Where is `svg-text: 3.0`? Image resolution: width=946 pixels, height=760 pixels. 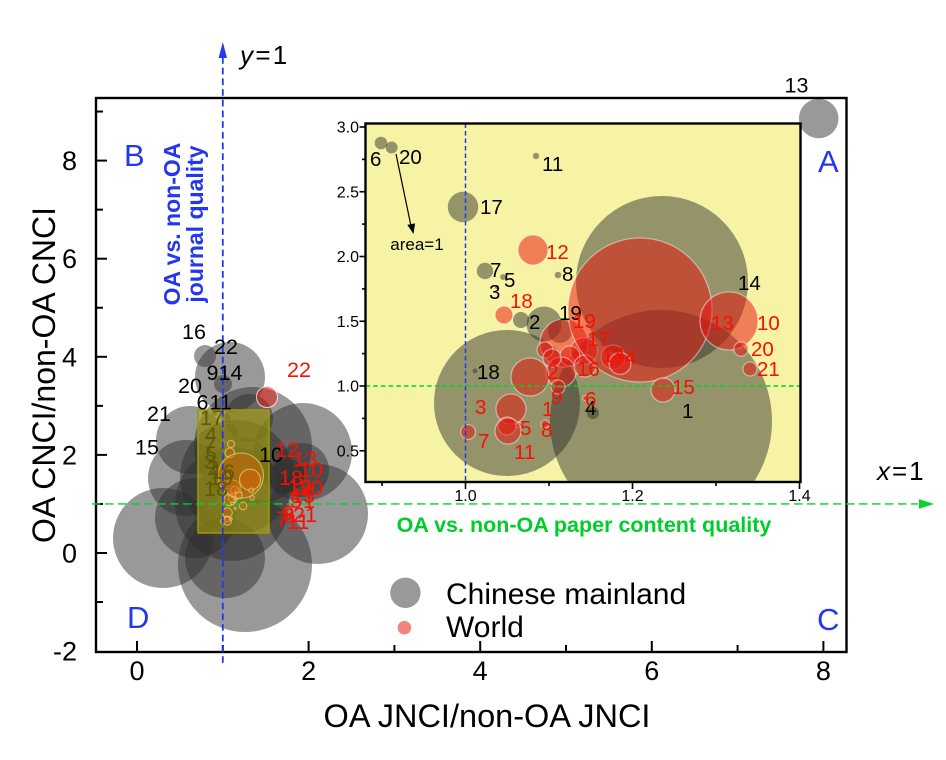 svg-text: 3.0 is located at coordinates (348, 128).